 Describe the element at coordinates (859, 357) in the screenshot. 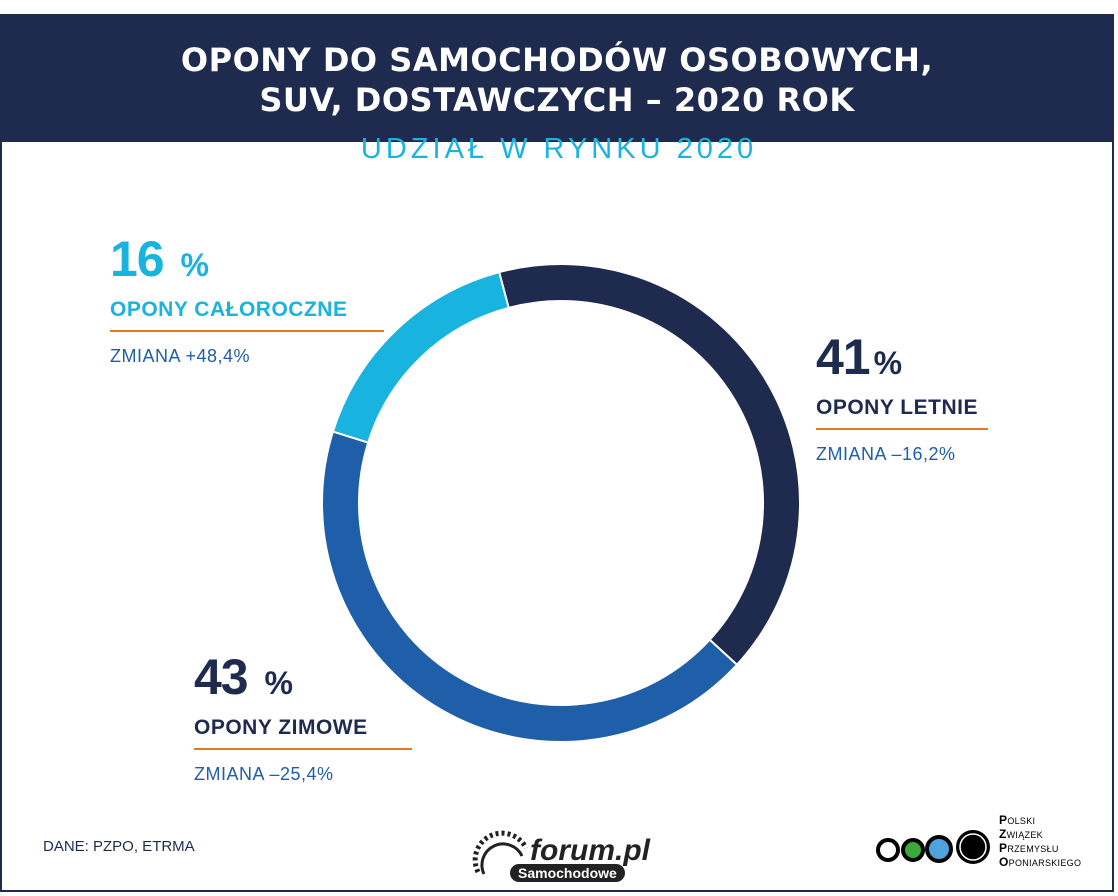

I see `value-label-summer: 41%` at that location.